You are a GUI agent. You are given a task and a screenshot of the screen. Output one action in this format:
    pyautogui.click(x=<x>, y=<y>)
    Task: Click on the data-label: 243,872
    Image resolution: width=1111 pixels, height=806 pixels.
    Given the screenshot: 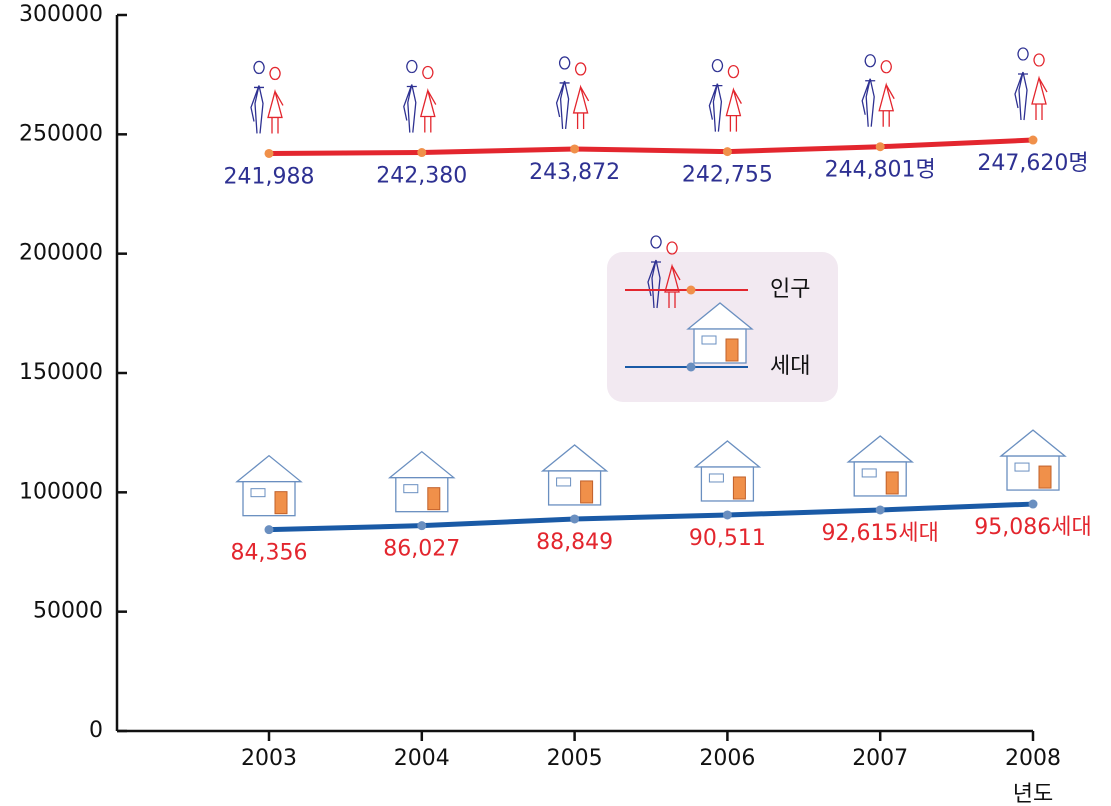 What is the action you would take?
    pyautogui.click(x=574, y=172)
    